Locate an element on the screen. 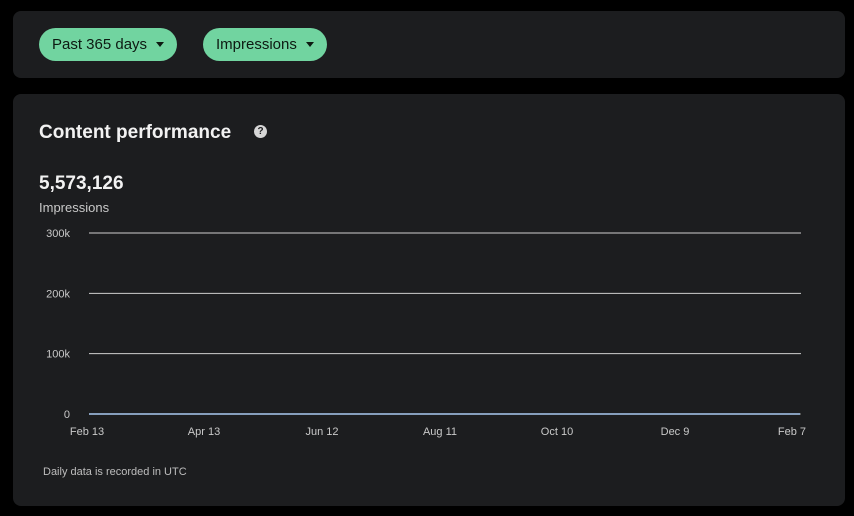 This screenshot has height=516, width=854. card-title: Content performance is located at coordinates (135, 132).